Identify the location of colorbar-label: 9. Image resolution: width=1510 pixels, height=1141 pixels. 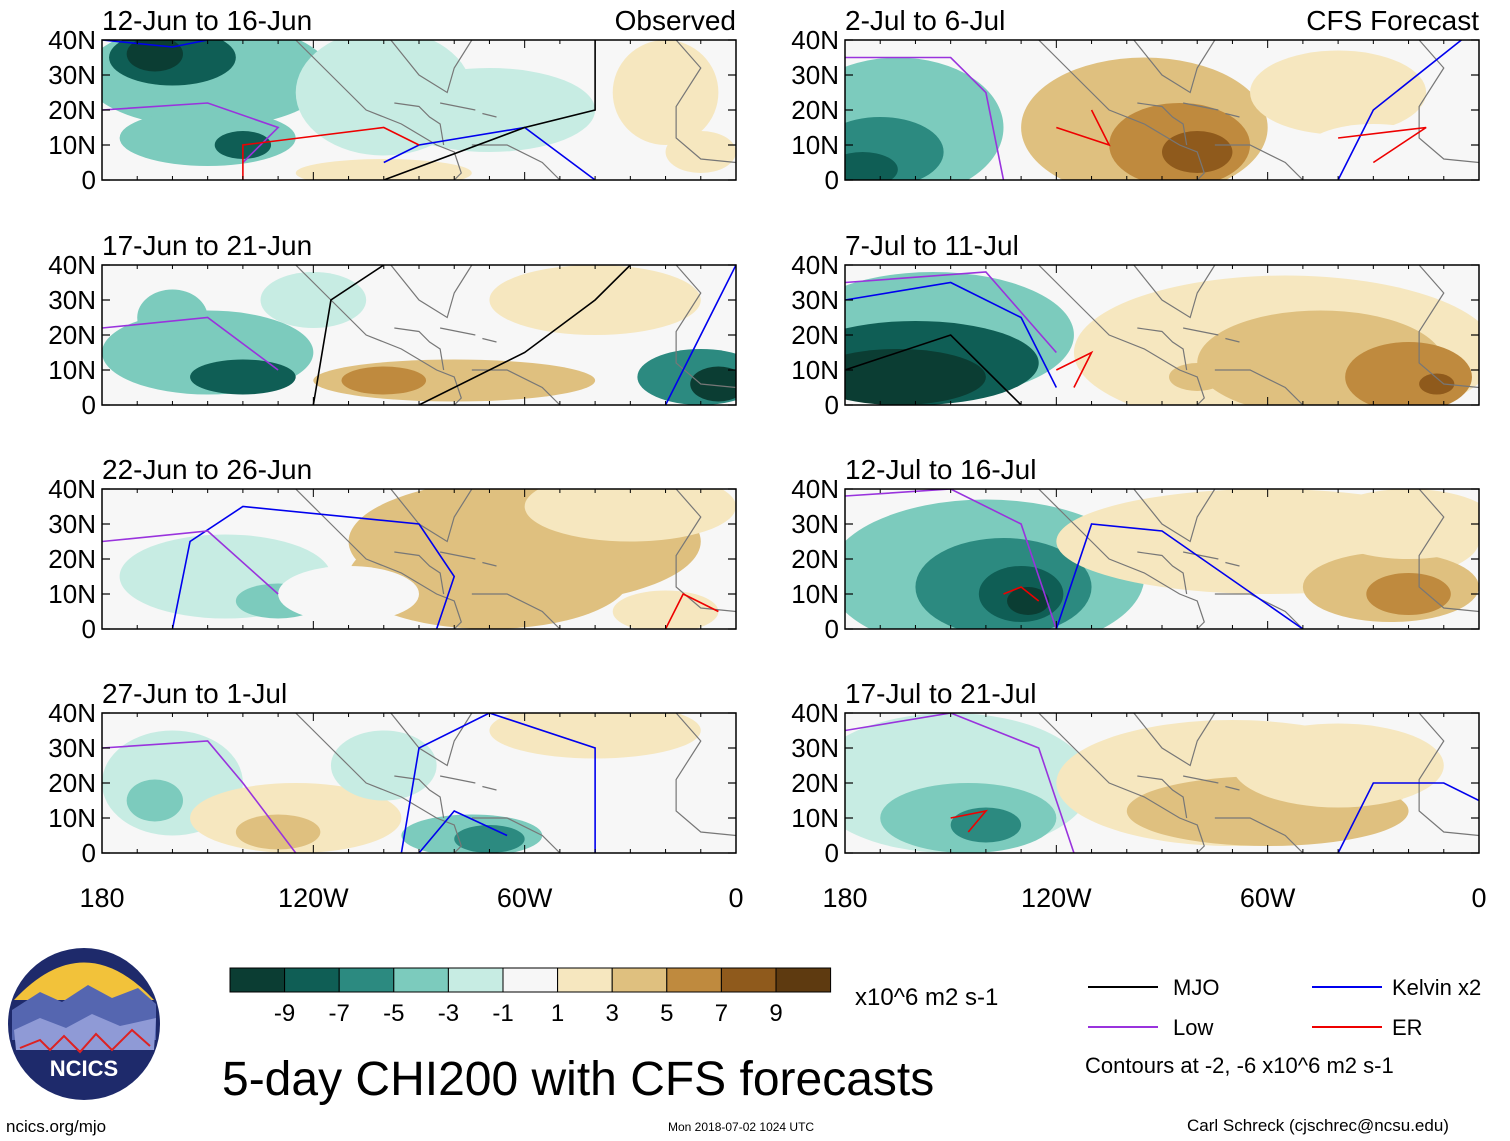
(775, 1013).